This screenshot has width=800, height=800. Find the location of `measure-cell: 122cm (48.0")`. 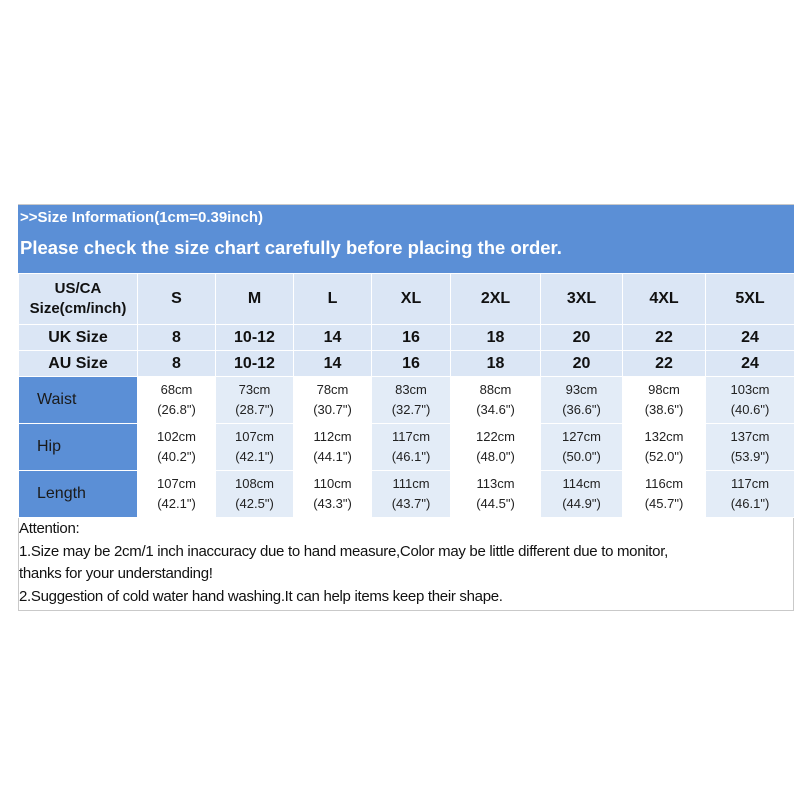

measure-cell: 122cm (48.0") is located at coordinates (495, 447).